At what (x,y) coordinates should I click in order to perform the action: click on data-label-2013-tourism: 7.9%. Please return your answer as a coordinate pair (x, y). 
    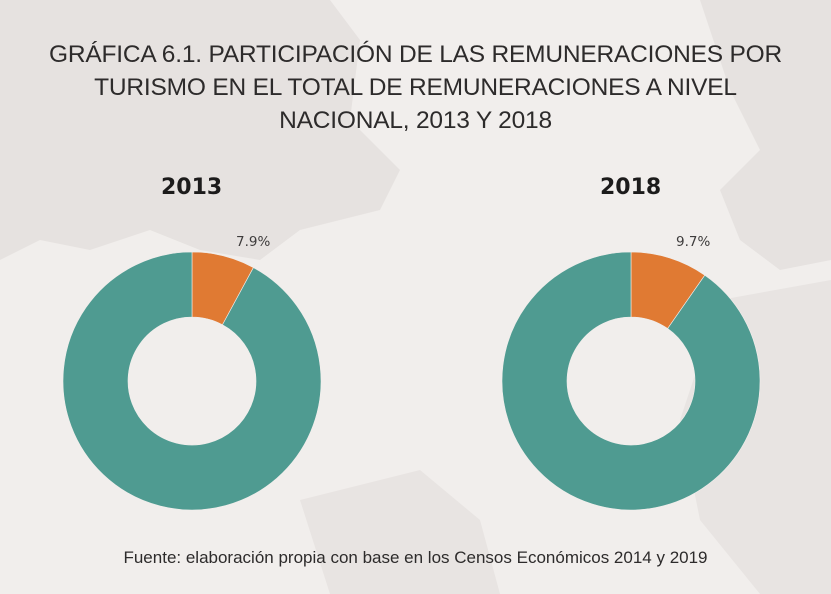
    Looking at the image, I should click on (253, 242).